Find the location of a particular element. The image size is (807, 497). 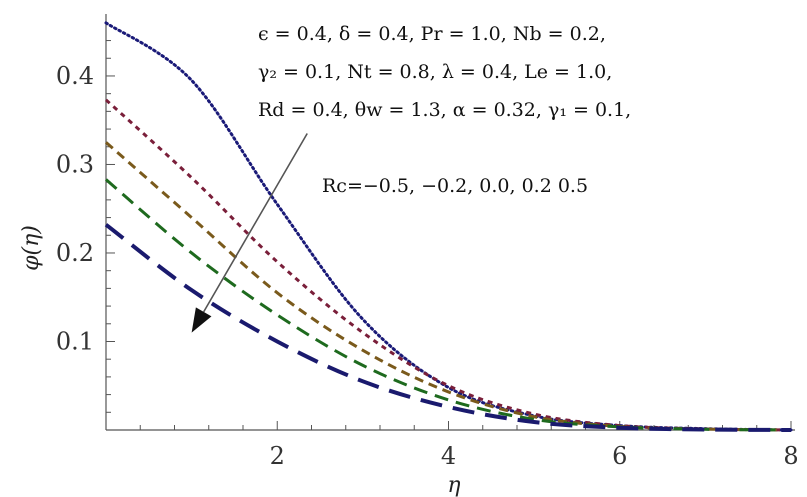

x-tick-label: 8 is located at coordinates (790, 456).